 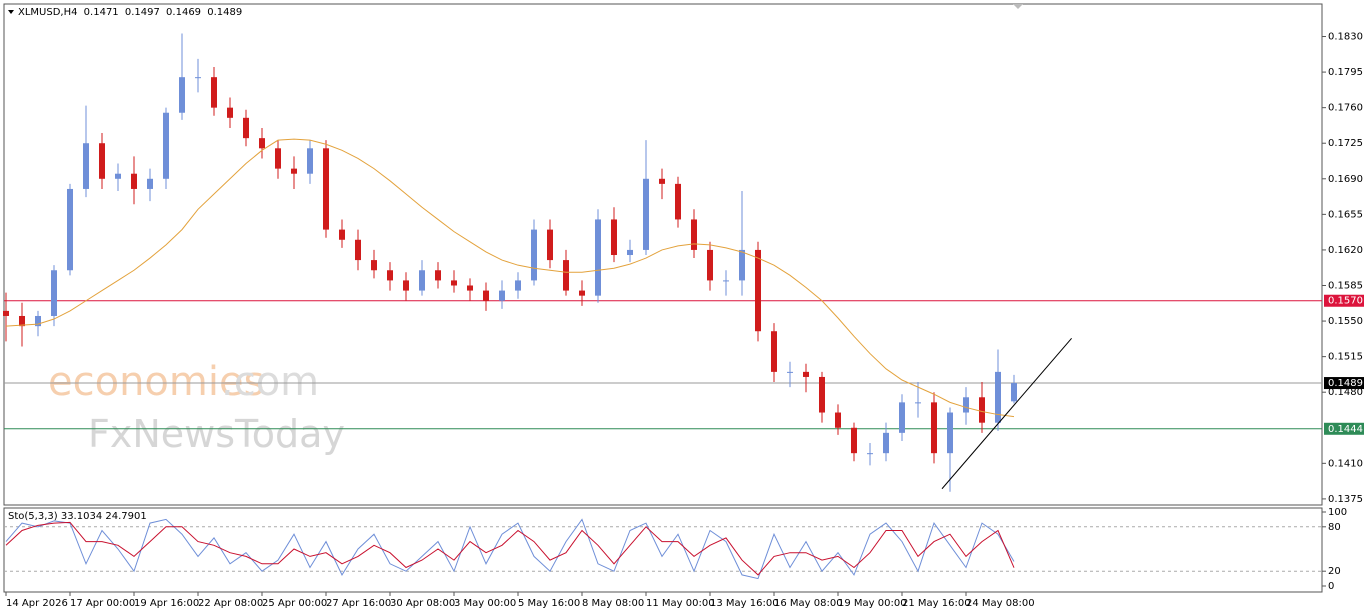 What do you see at coordinates (1345, 392) in the screenshot?
I see `y-tick-label: 0.1480` at bounding box center [1345, 392].